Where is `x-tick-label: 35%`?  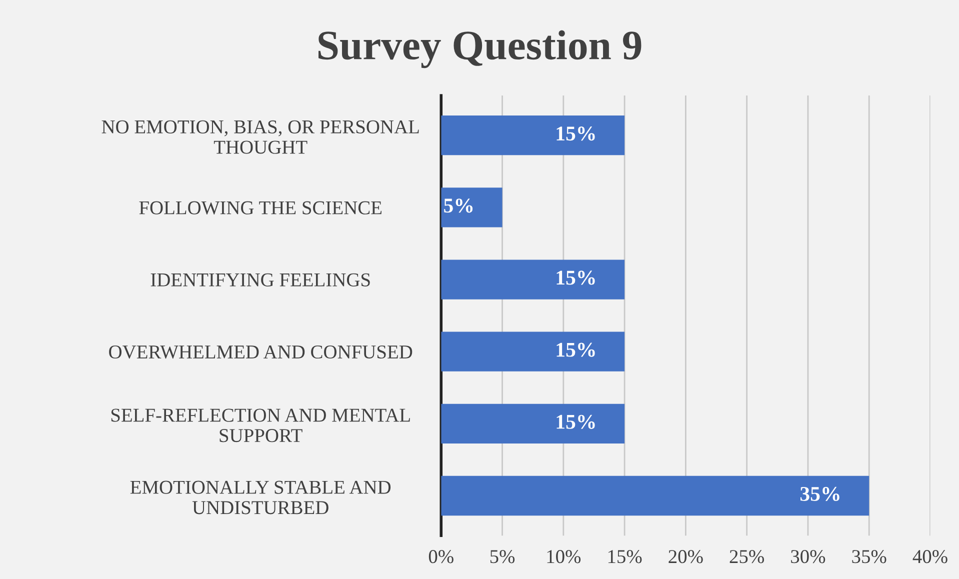 x-tick-label: 35% is located at coordinates (869, 557).